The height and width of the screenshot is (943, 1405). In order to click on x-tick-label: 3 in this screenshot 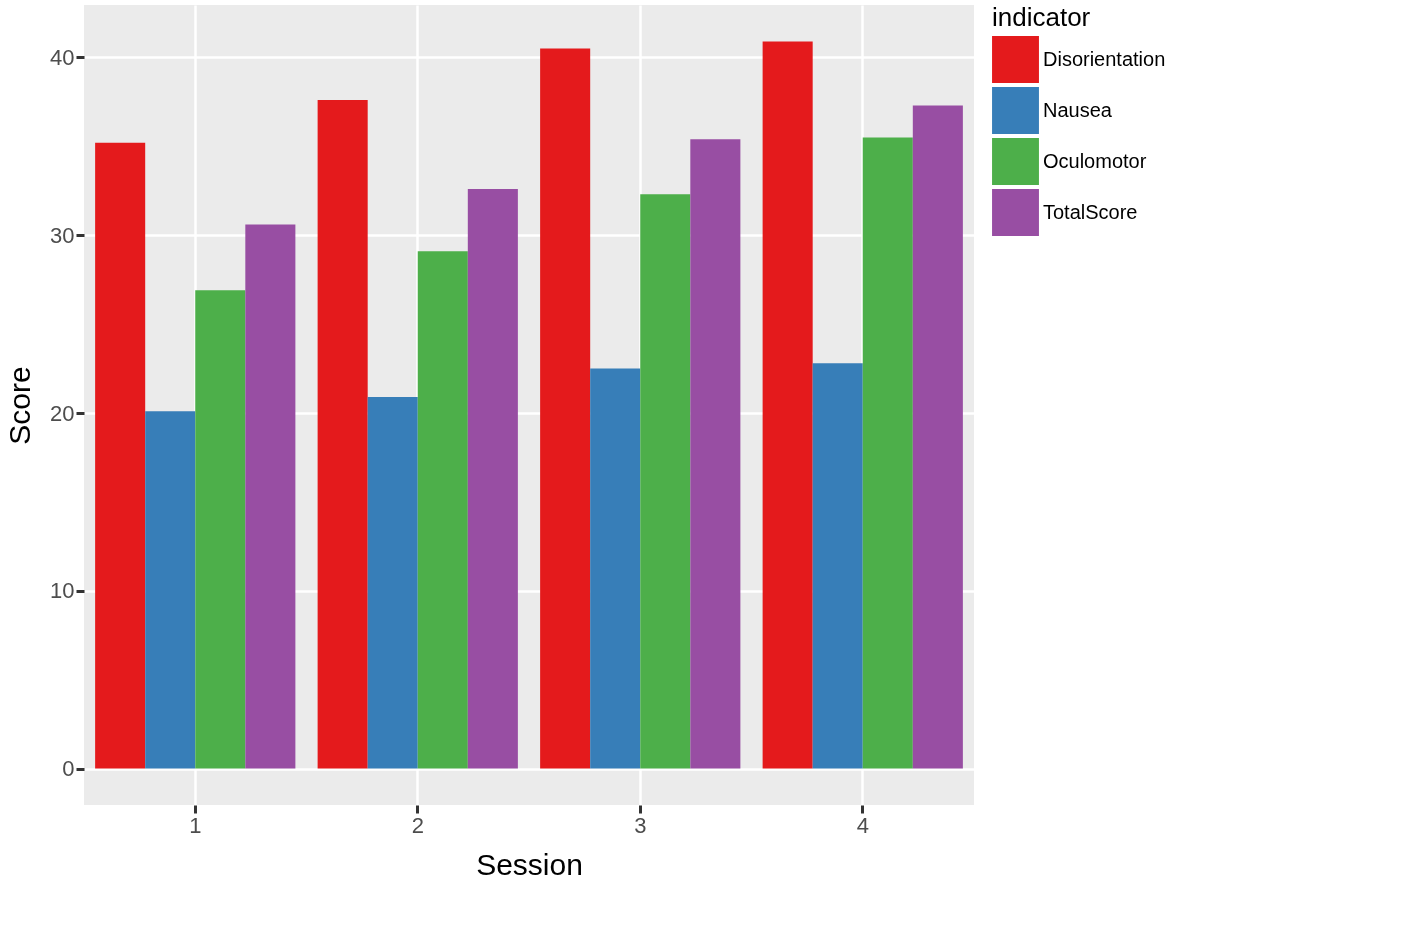, I will do `click(640, 825)`.